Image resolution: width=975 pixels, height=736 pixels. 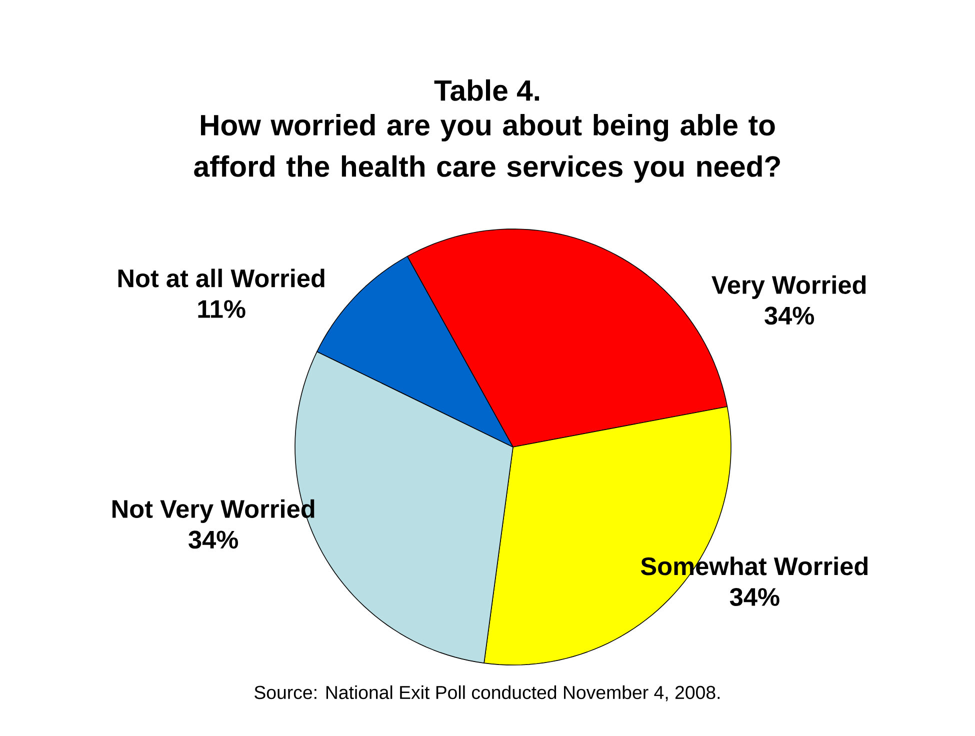 I want to click on data-label: 11%, so click(x=222, y=309).